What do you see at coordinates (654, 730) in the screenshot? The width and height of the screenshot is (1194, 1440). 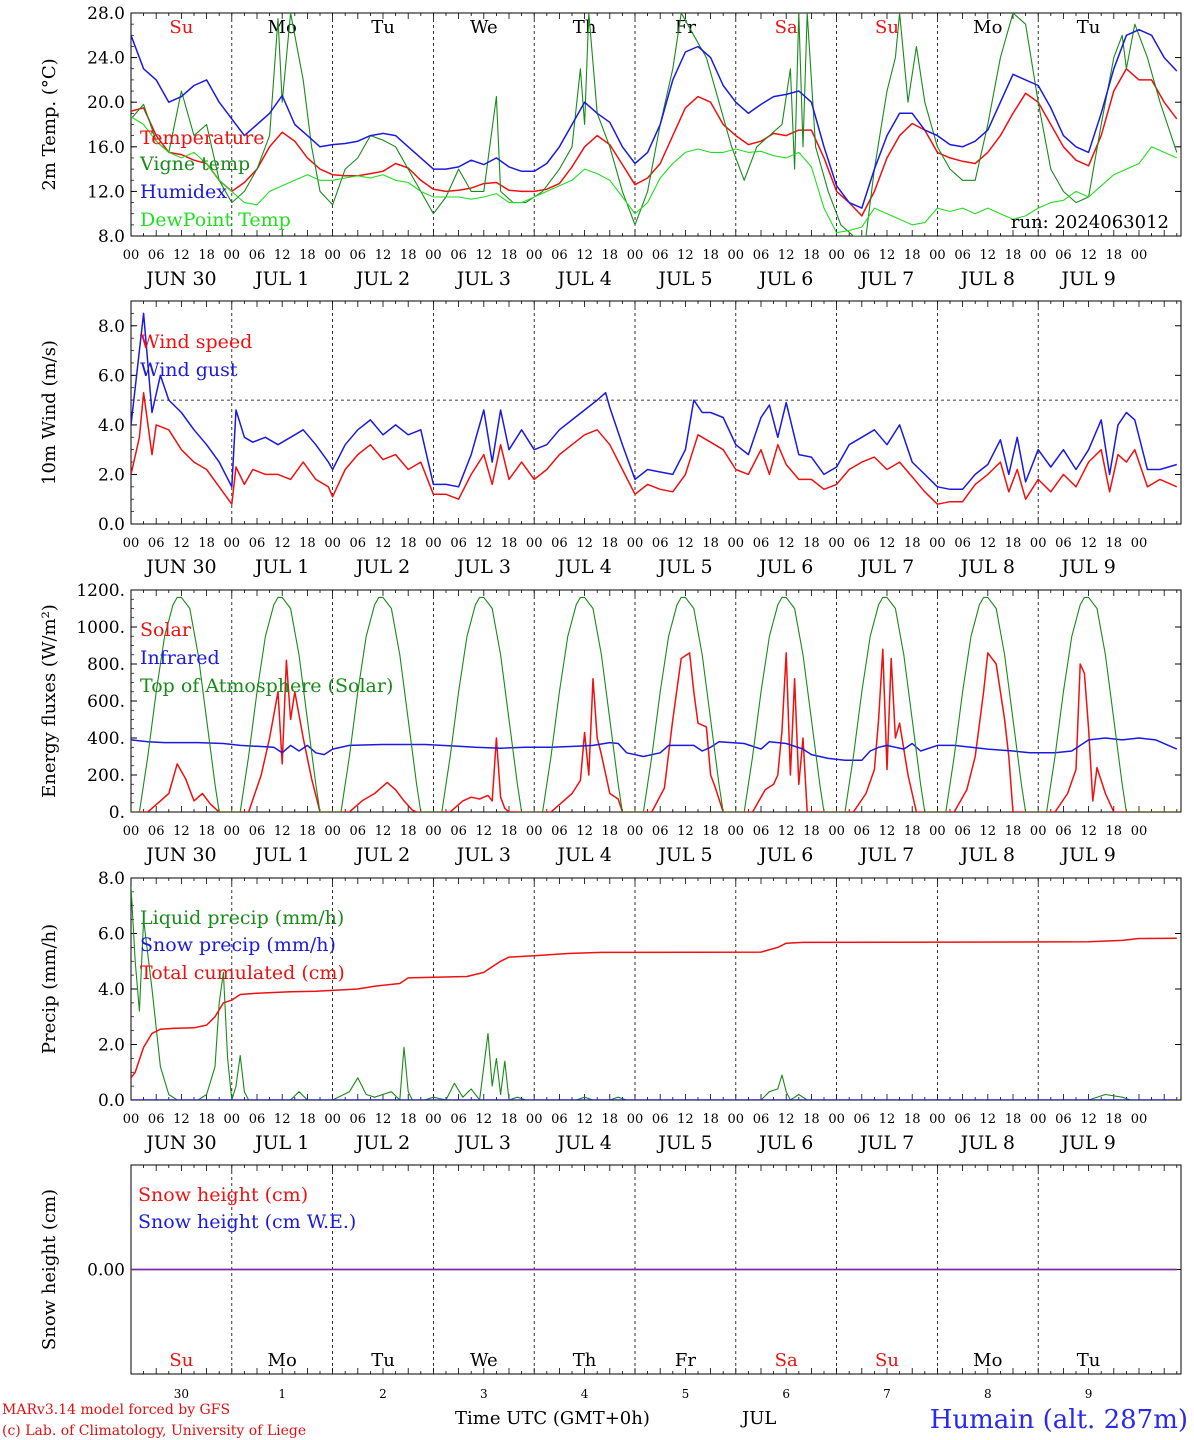 I see `series-line-solar` at bounding box center [654, 730].